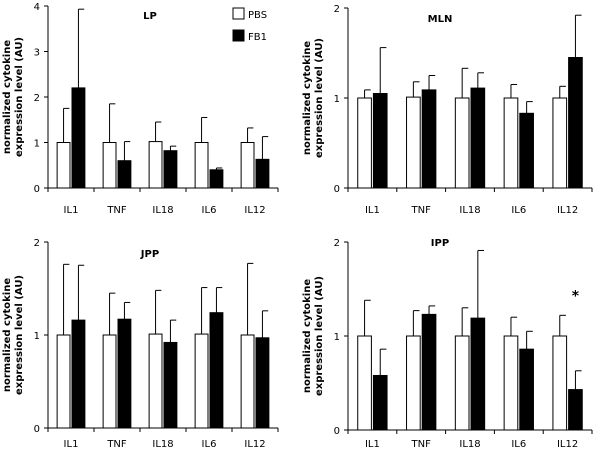  I want to click on panel-jpp-category-label: TNF, so click(116, 444).